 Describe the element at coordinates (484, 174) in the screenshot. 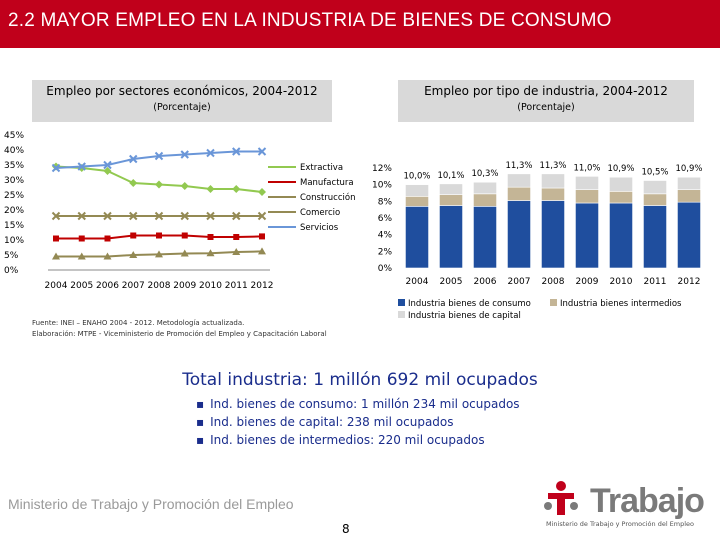

I see `bar-total-label: 10,3%` at that location.